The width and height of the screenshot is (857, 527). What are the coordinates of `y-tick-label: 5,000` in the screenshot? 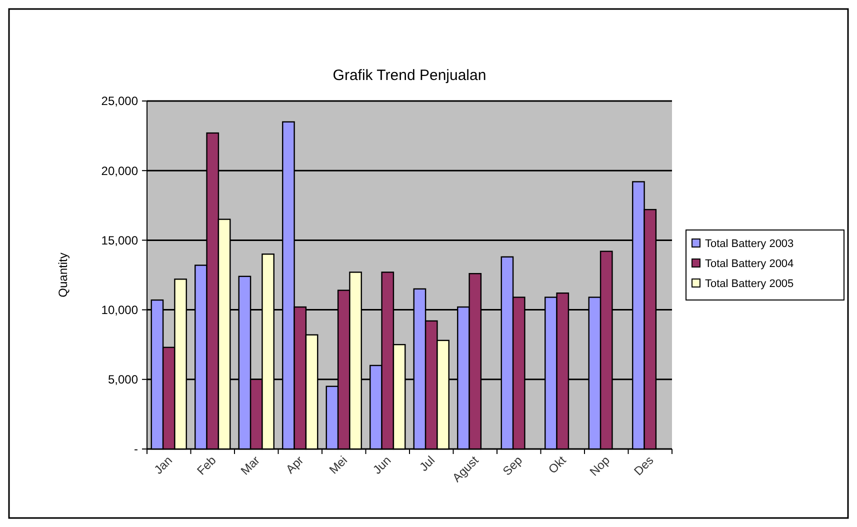 It's located at (123, 379).